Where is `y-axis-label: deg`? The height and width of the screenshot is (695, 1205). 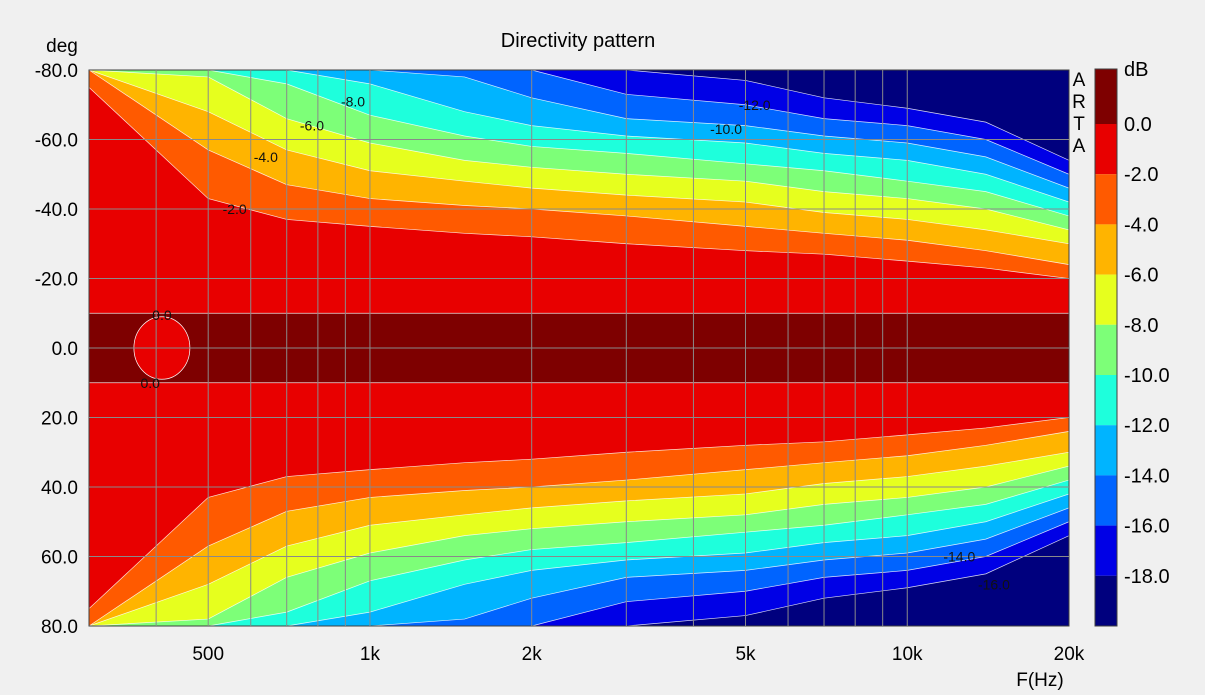
y-axis-label: deg is located at coordinates (62, 46).